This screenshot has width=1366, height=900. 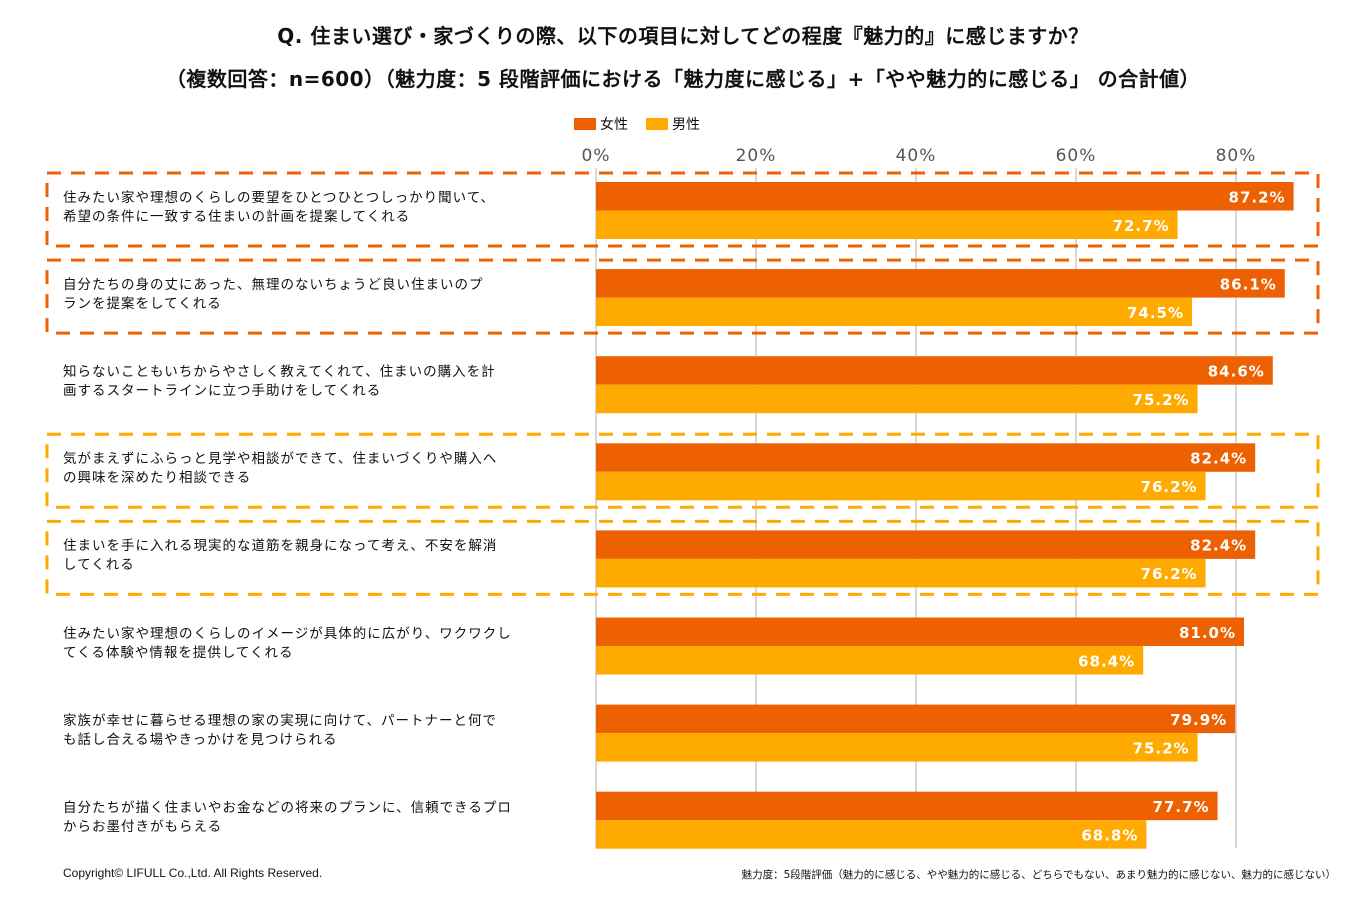 I want to click on x-tick-label: 80%, so click(x=1236, y=156).